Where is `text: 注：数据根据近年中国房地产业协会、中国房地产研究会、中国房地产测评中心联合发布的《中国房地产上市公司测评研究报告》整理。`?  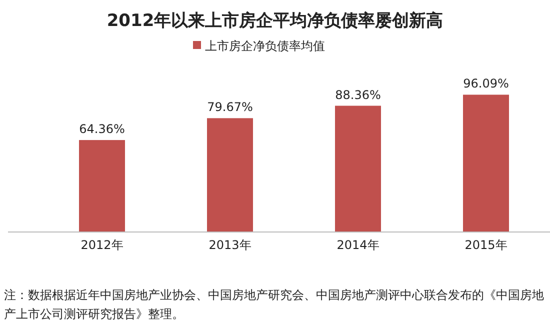
text: 注：数据根据近年中国房地产业协会、中国房地产研究会、中国房地产测评中心联合发布的《中国房地产上市公司测评研究报告》整理。 is located at coordinates (274, 305).